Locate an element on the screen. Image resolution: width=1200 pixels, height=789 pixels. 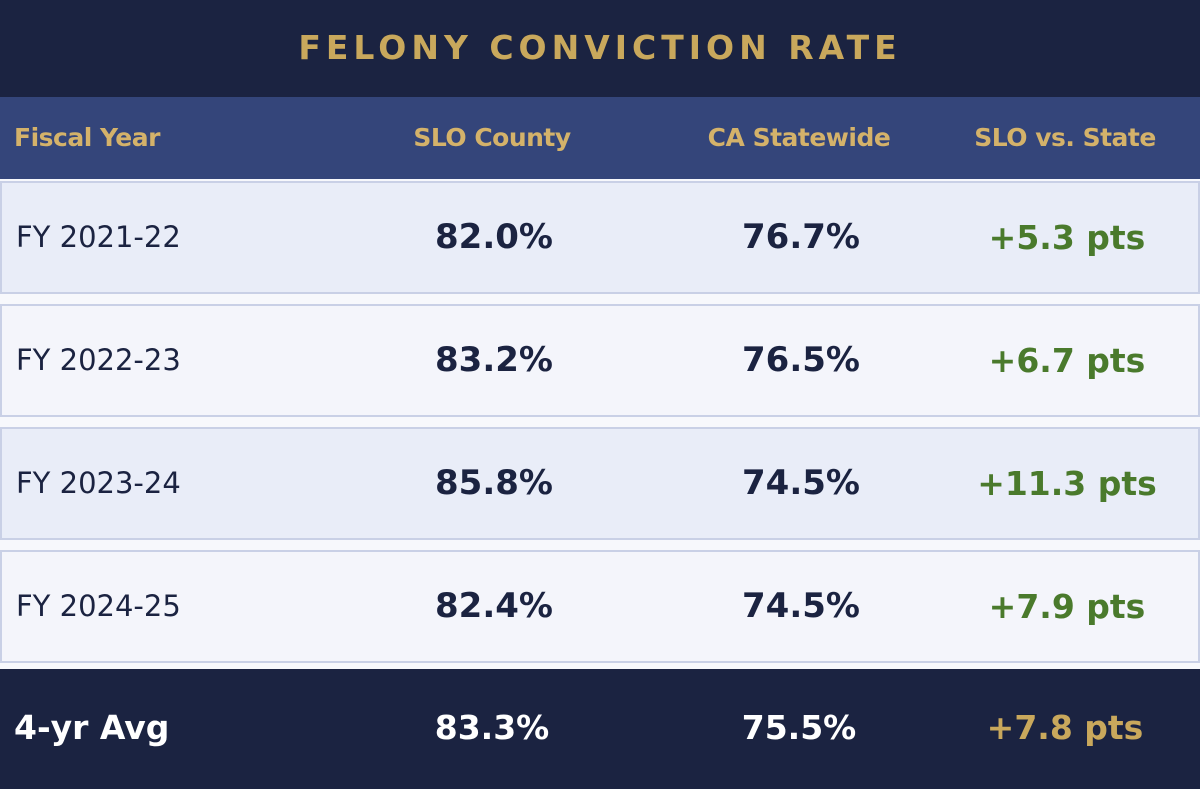
slo-county-value: 85.8% is located at coordinates (494, 483).